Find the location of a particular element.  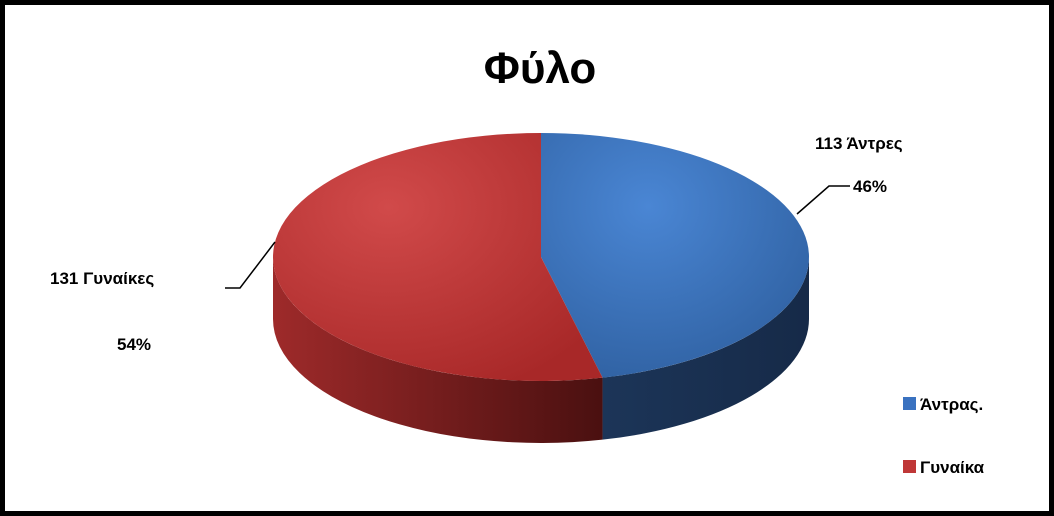

chart-title: Φύλο is located at coordinates (540, 68).